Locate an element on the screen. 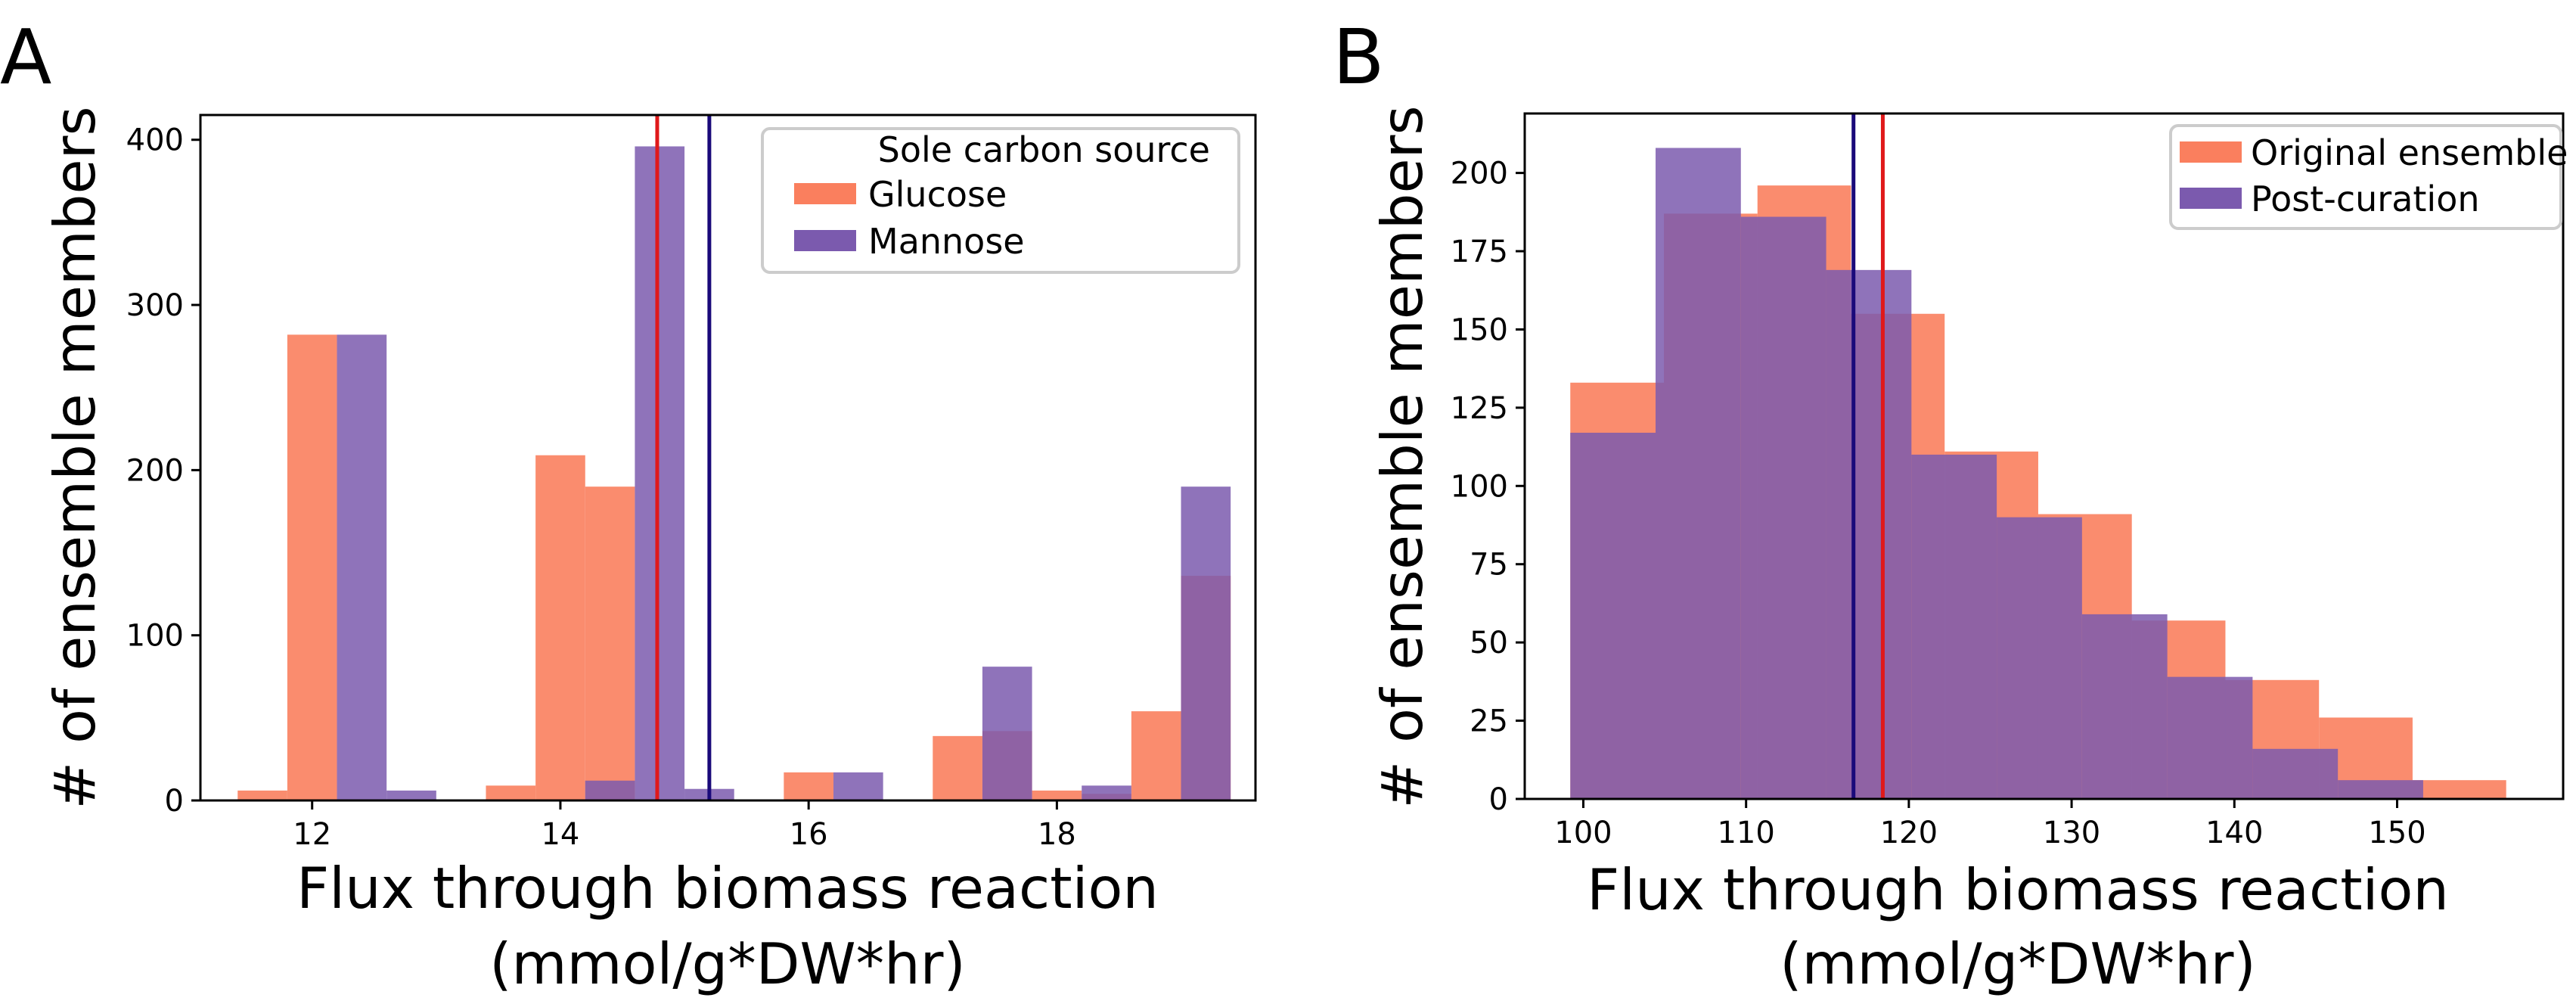  legend-label-mannose: Mannose is located at coordinates (946, 241).